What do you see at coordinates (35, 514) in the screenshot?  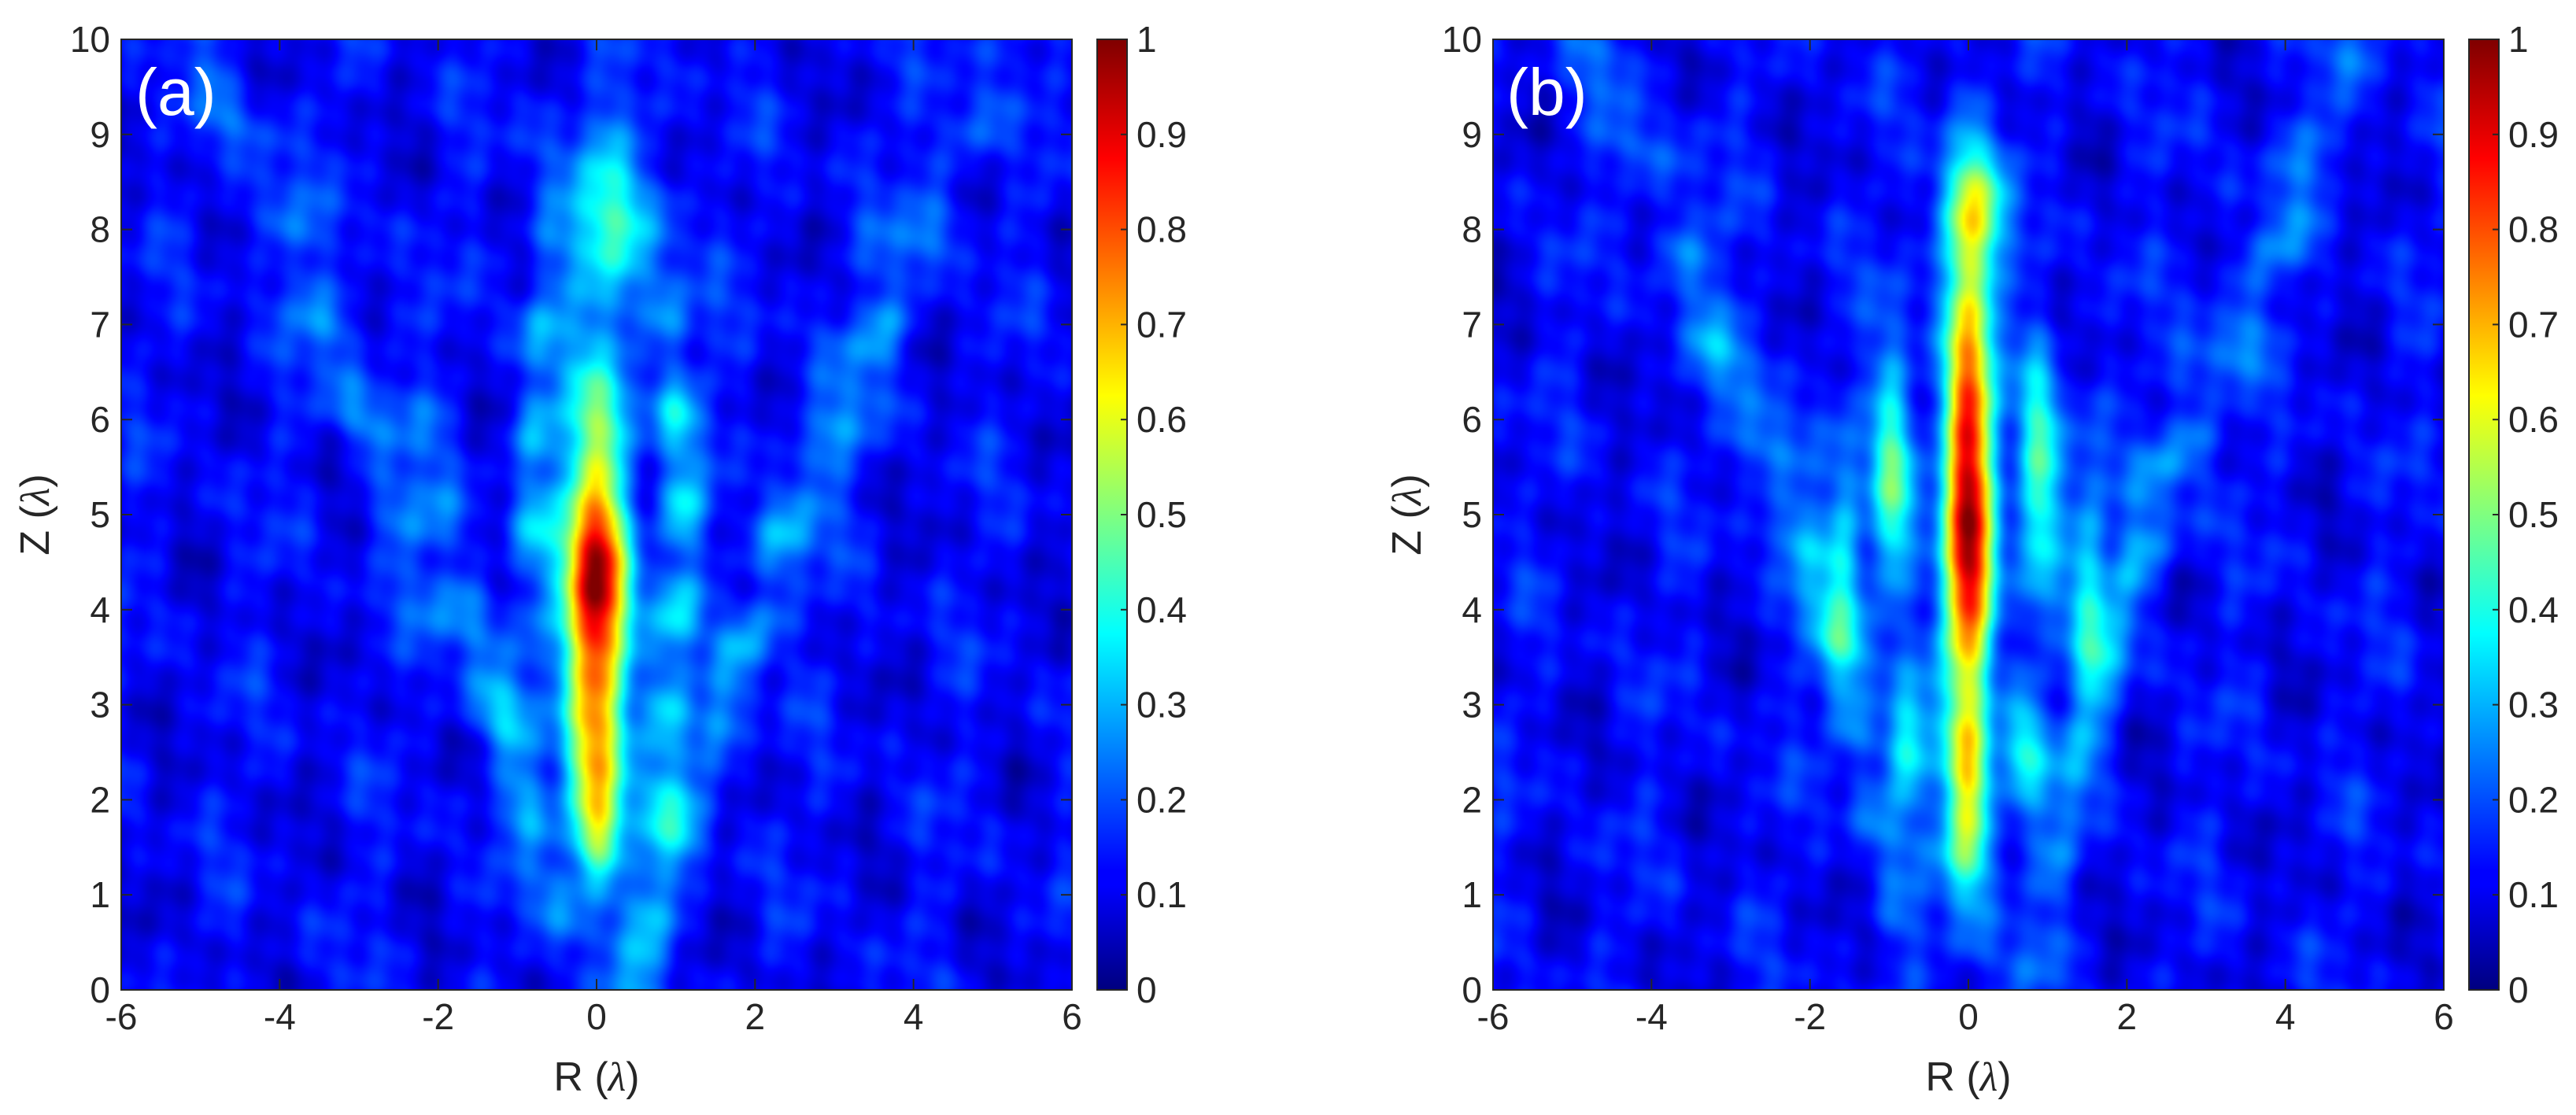 I see `y-axis-label-a: Z (λ)` at bounding box center [35, 514].